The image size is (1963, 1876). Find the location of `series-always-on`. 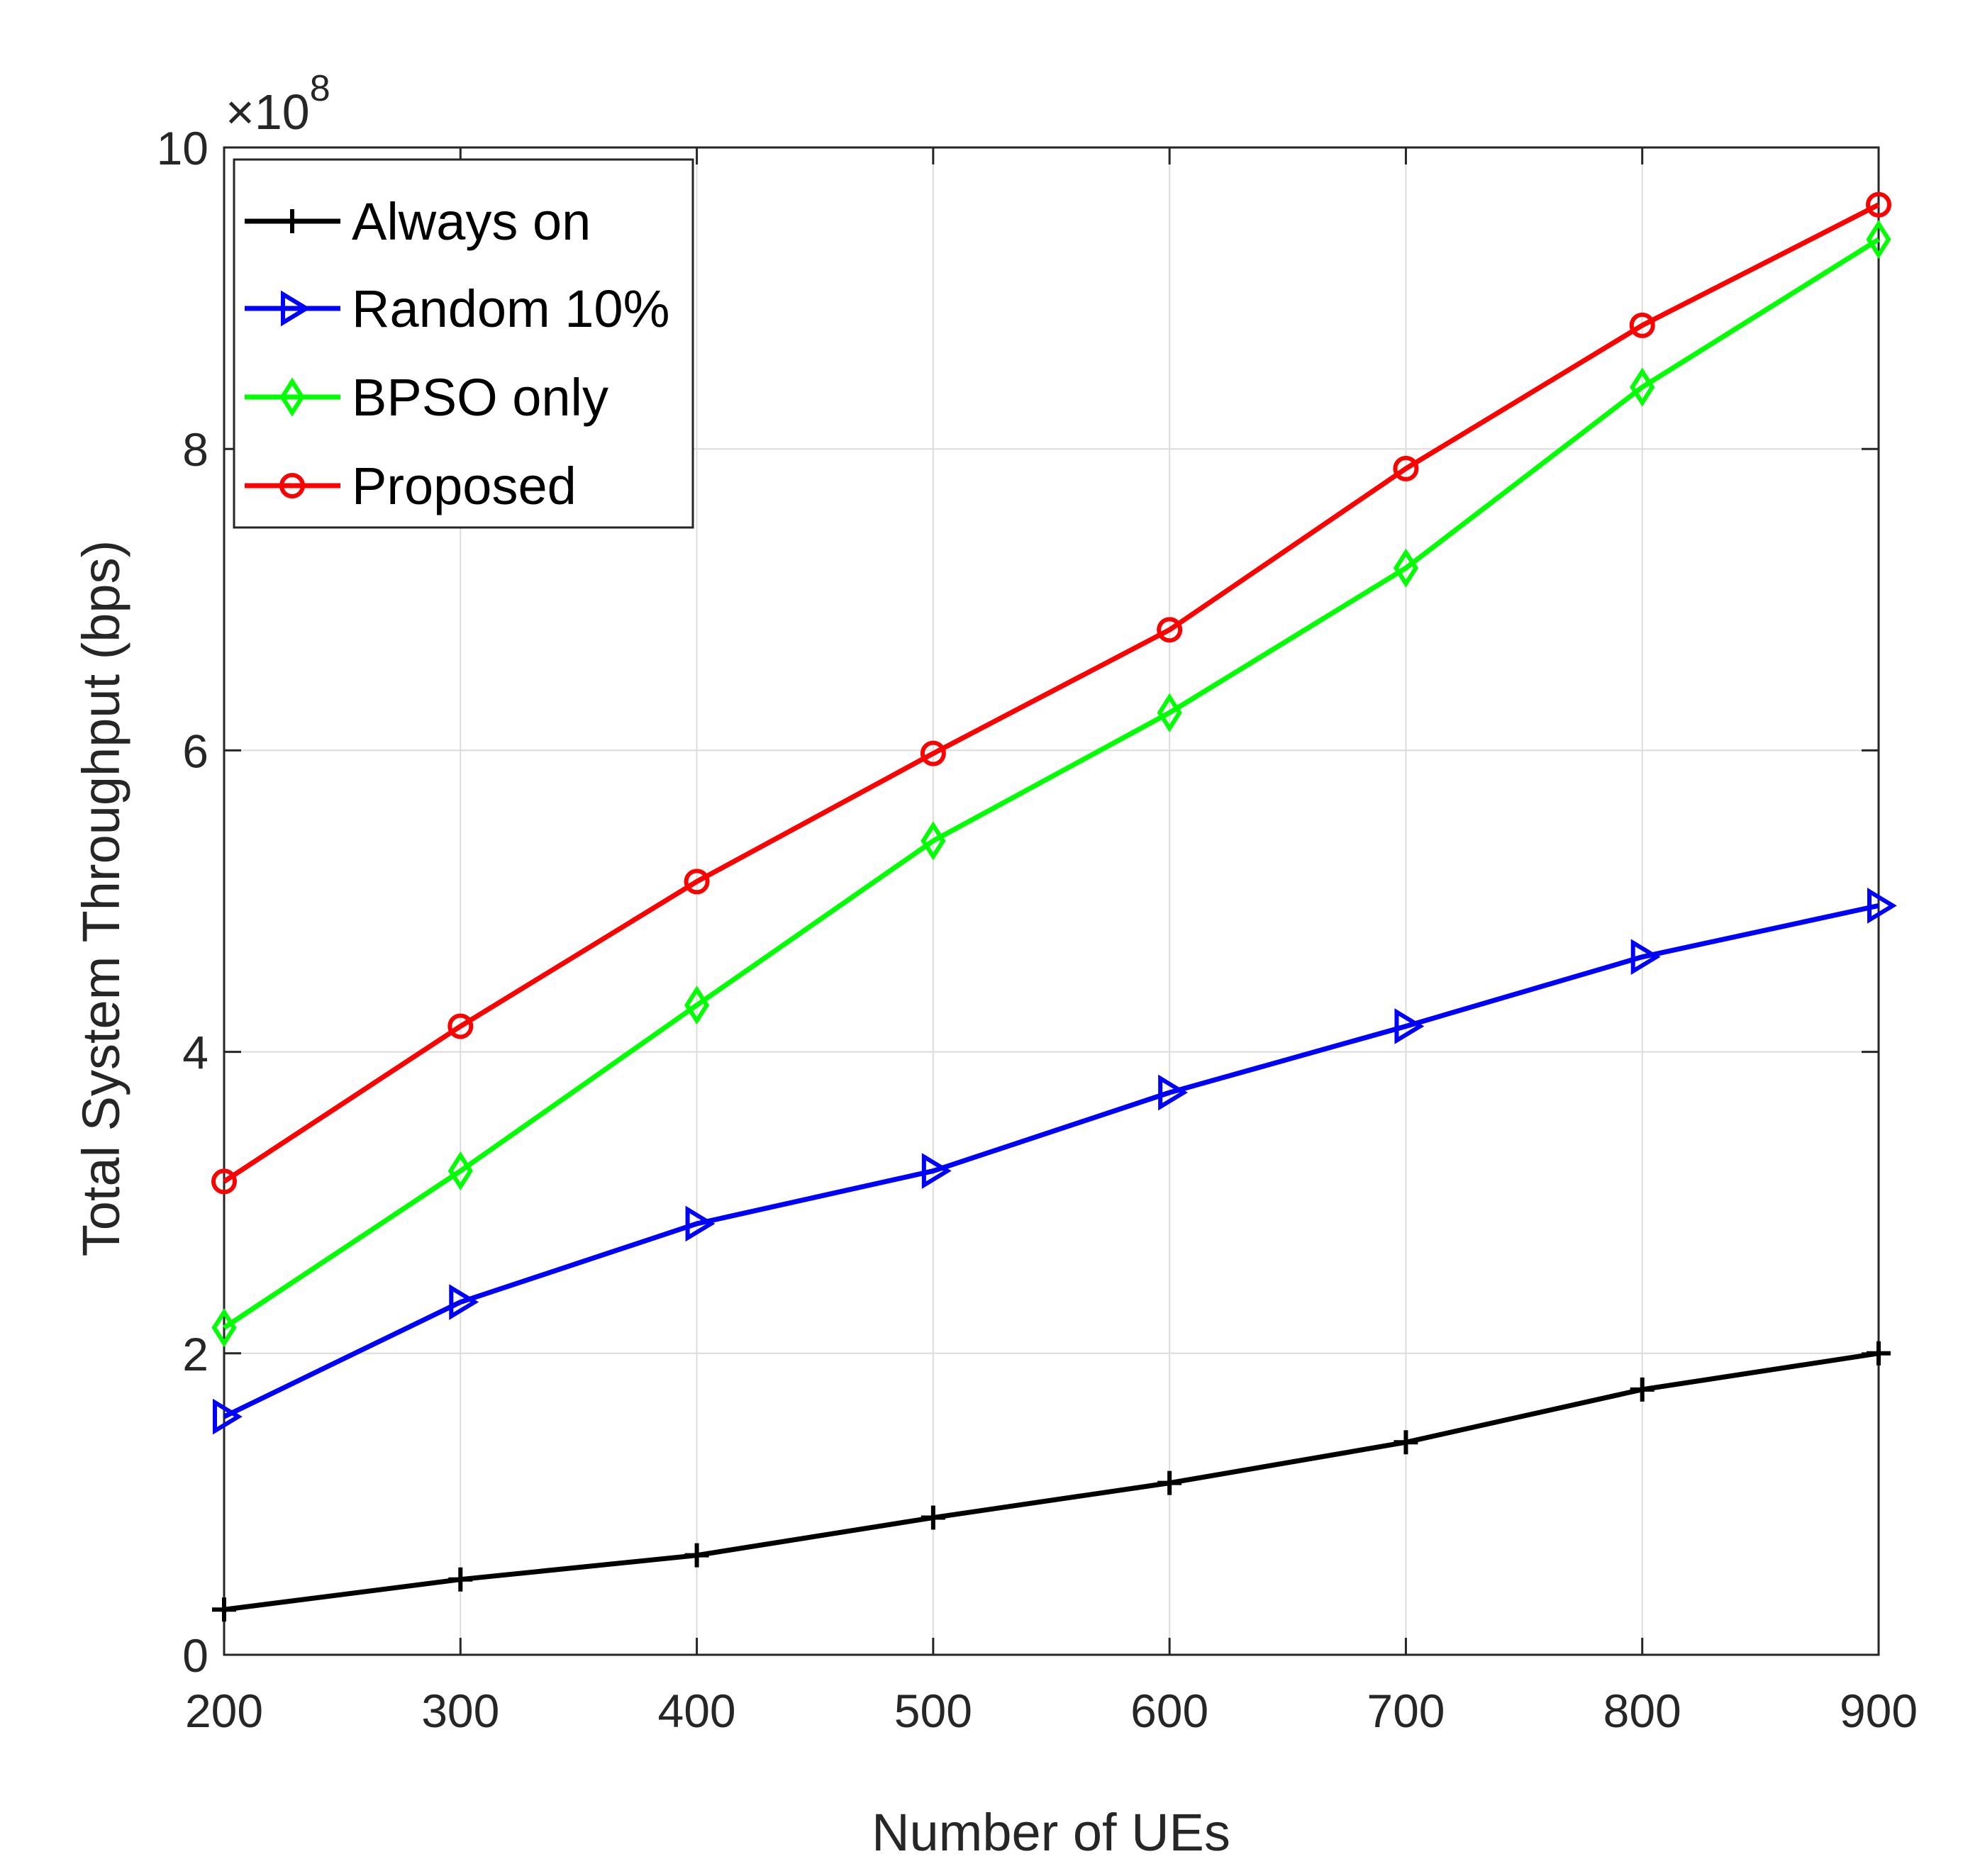

series-always-on is located at coordinates (1051, 1481).